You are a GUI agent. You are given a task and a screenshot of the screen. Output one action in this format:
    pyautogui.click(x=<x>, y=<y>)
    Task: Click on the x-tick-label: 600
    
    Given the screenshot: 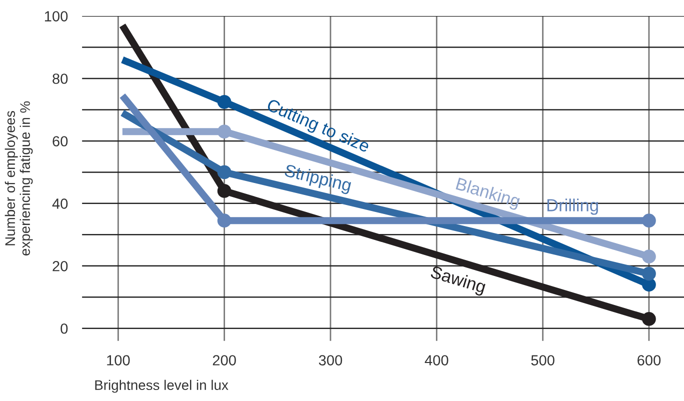 What is the action you would take?
    pyautogui.click(x=649, y=360)
    